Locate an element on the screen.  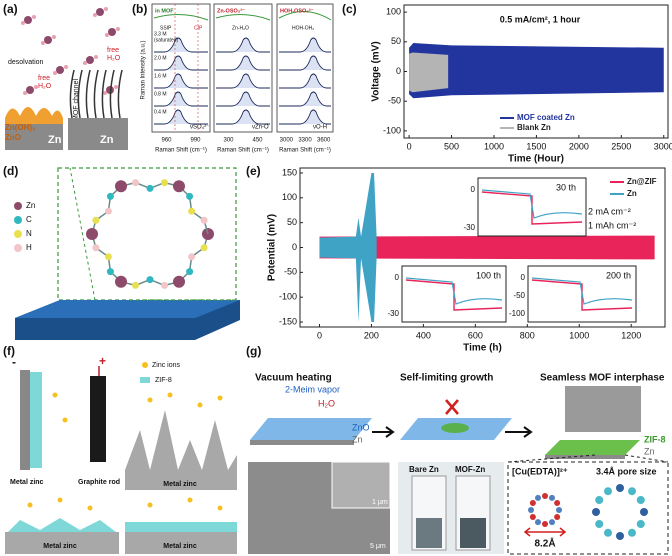
label: in MOF is located at coordinates (164, 11).